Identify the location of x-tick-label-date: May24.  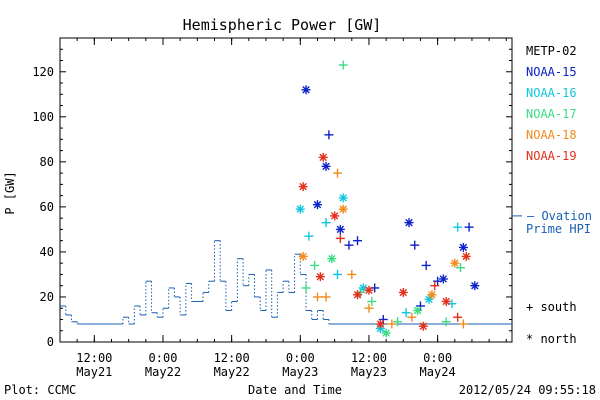
(438, 372).